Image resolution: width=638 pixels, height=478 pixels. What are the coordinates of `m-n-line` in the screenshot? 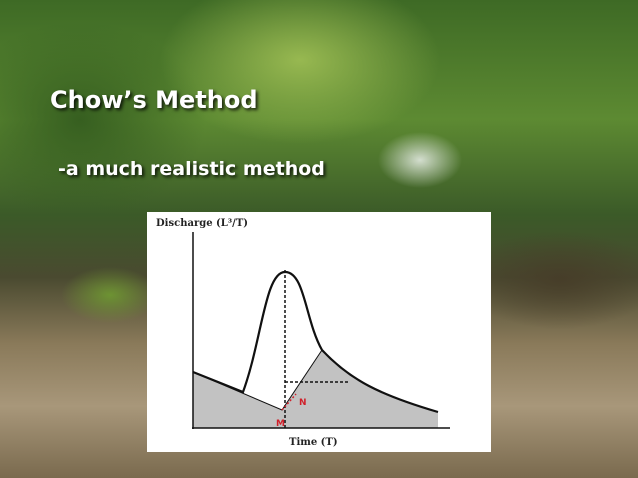 It's located at (289, 402).